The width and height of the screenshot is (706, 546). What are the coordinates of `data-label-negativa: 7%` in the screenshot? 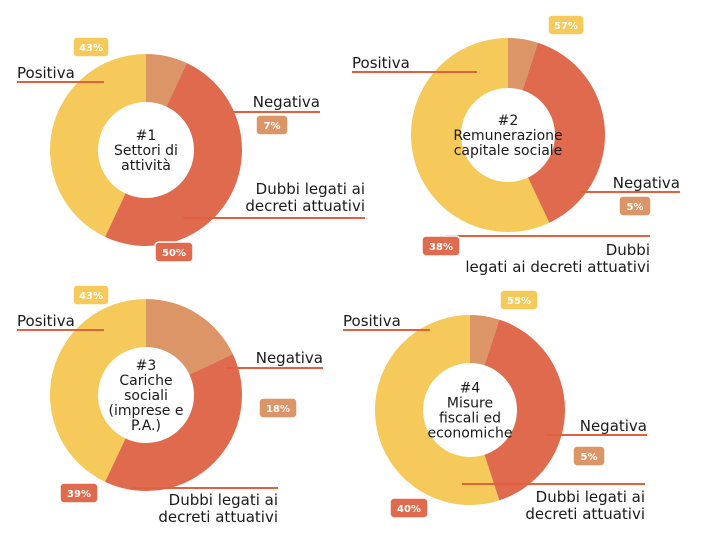 It's located at (269, 125).